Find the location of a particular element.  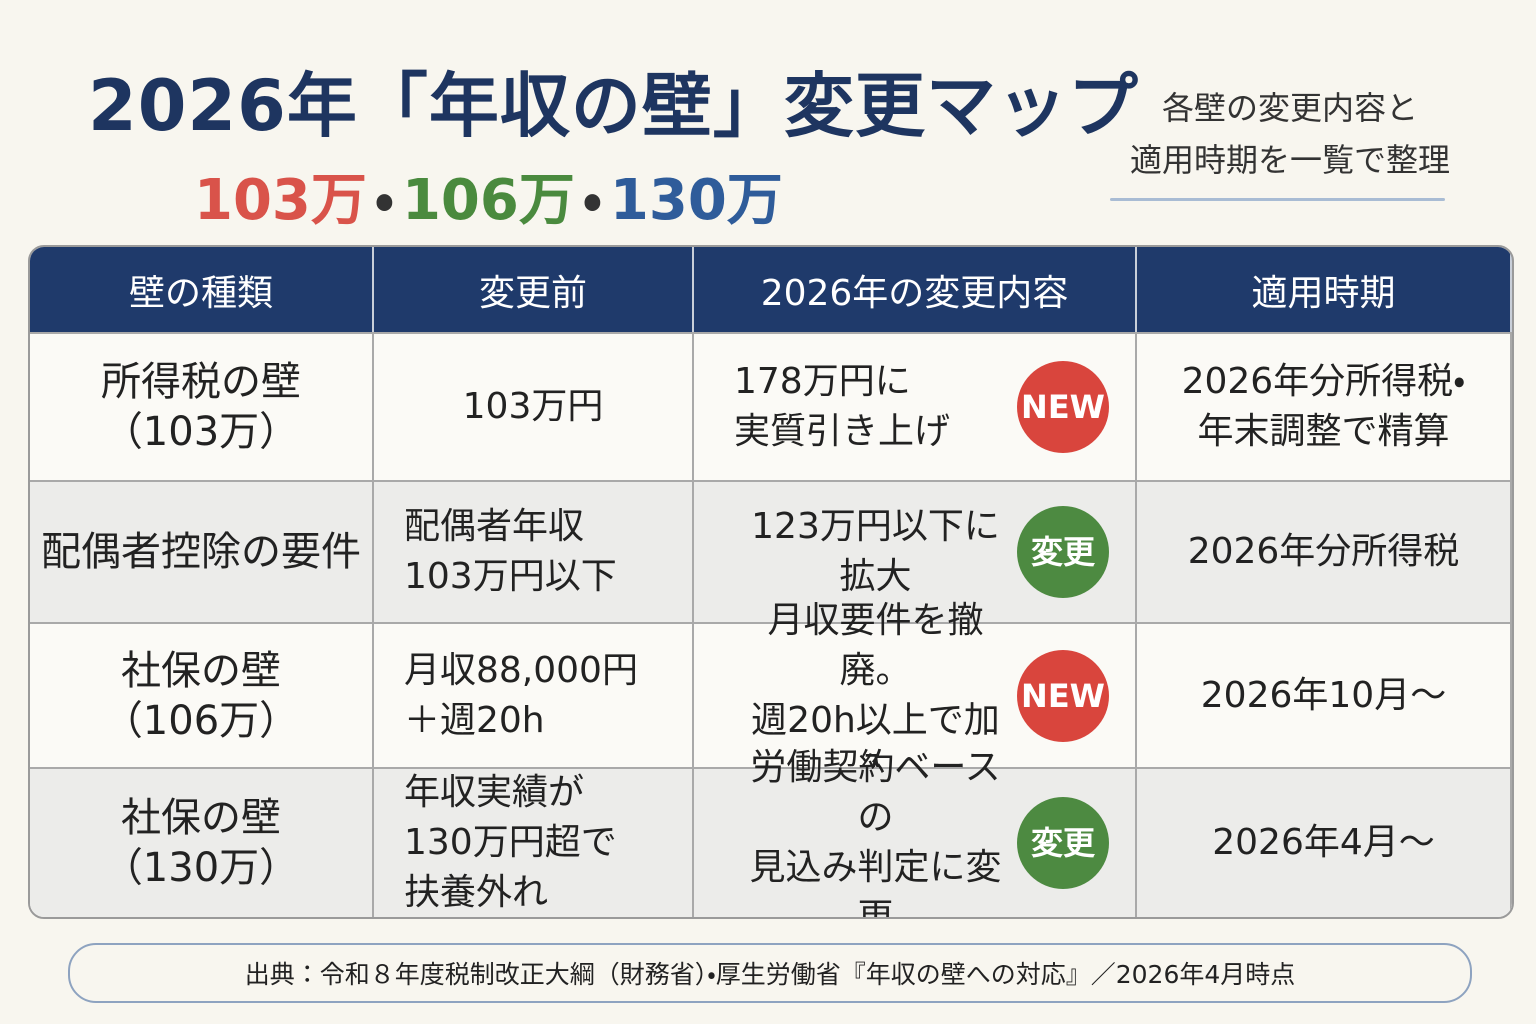

title: 2026年「年収の壁」変更マップ is located at coordinates (613, 106).